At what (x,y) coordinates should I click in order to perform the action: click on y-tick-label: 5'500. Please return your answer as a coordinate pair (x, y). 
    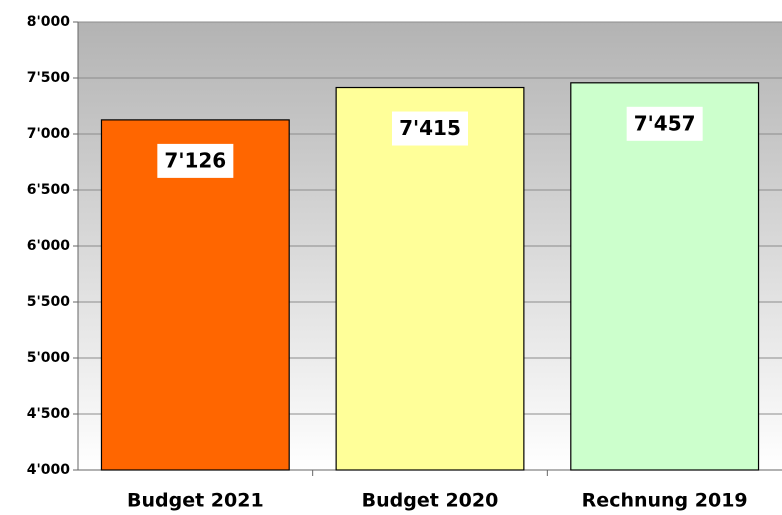
    Looking at the image, I should click on (49, 302).